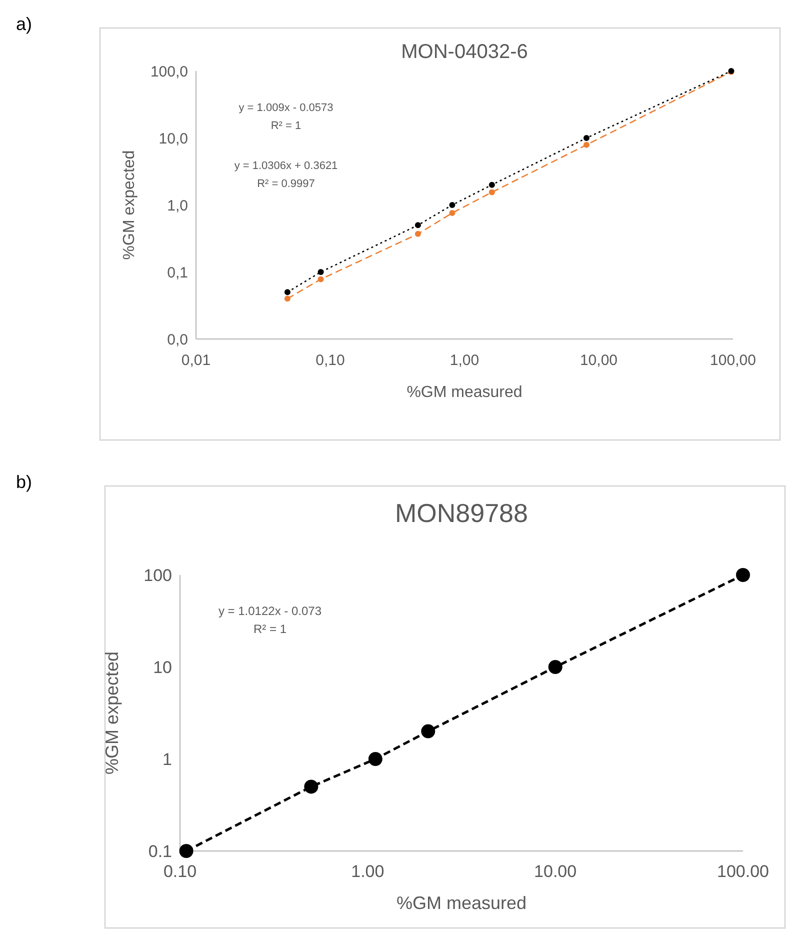  What do you see at coordinates (160, 851) in the screenshot?
I see `y-tick-label: 0.1` at bounding box center [160, 851].